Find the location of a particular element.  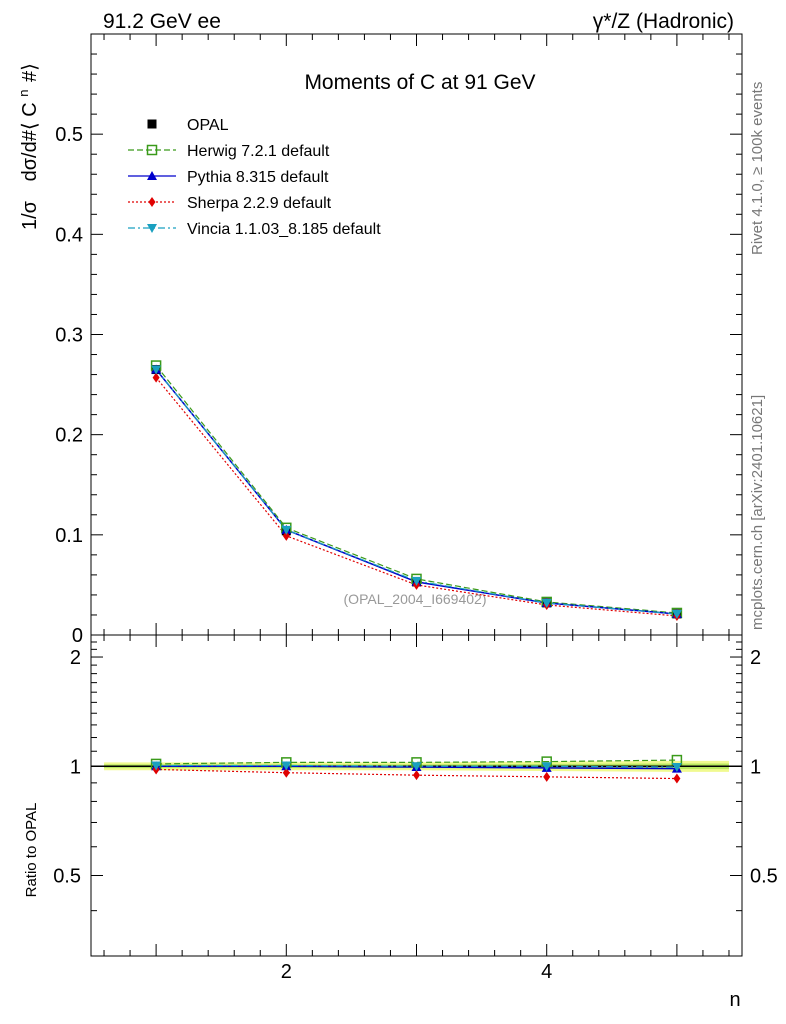

legend-label-herwig: Herwig 7.2.1 default is located at coordinates (258, 151).